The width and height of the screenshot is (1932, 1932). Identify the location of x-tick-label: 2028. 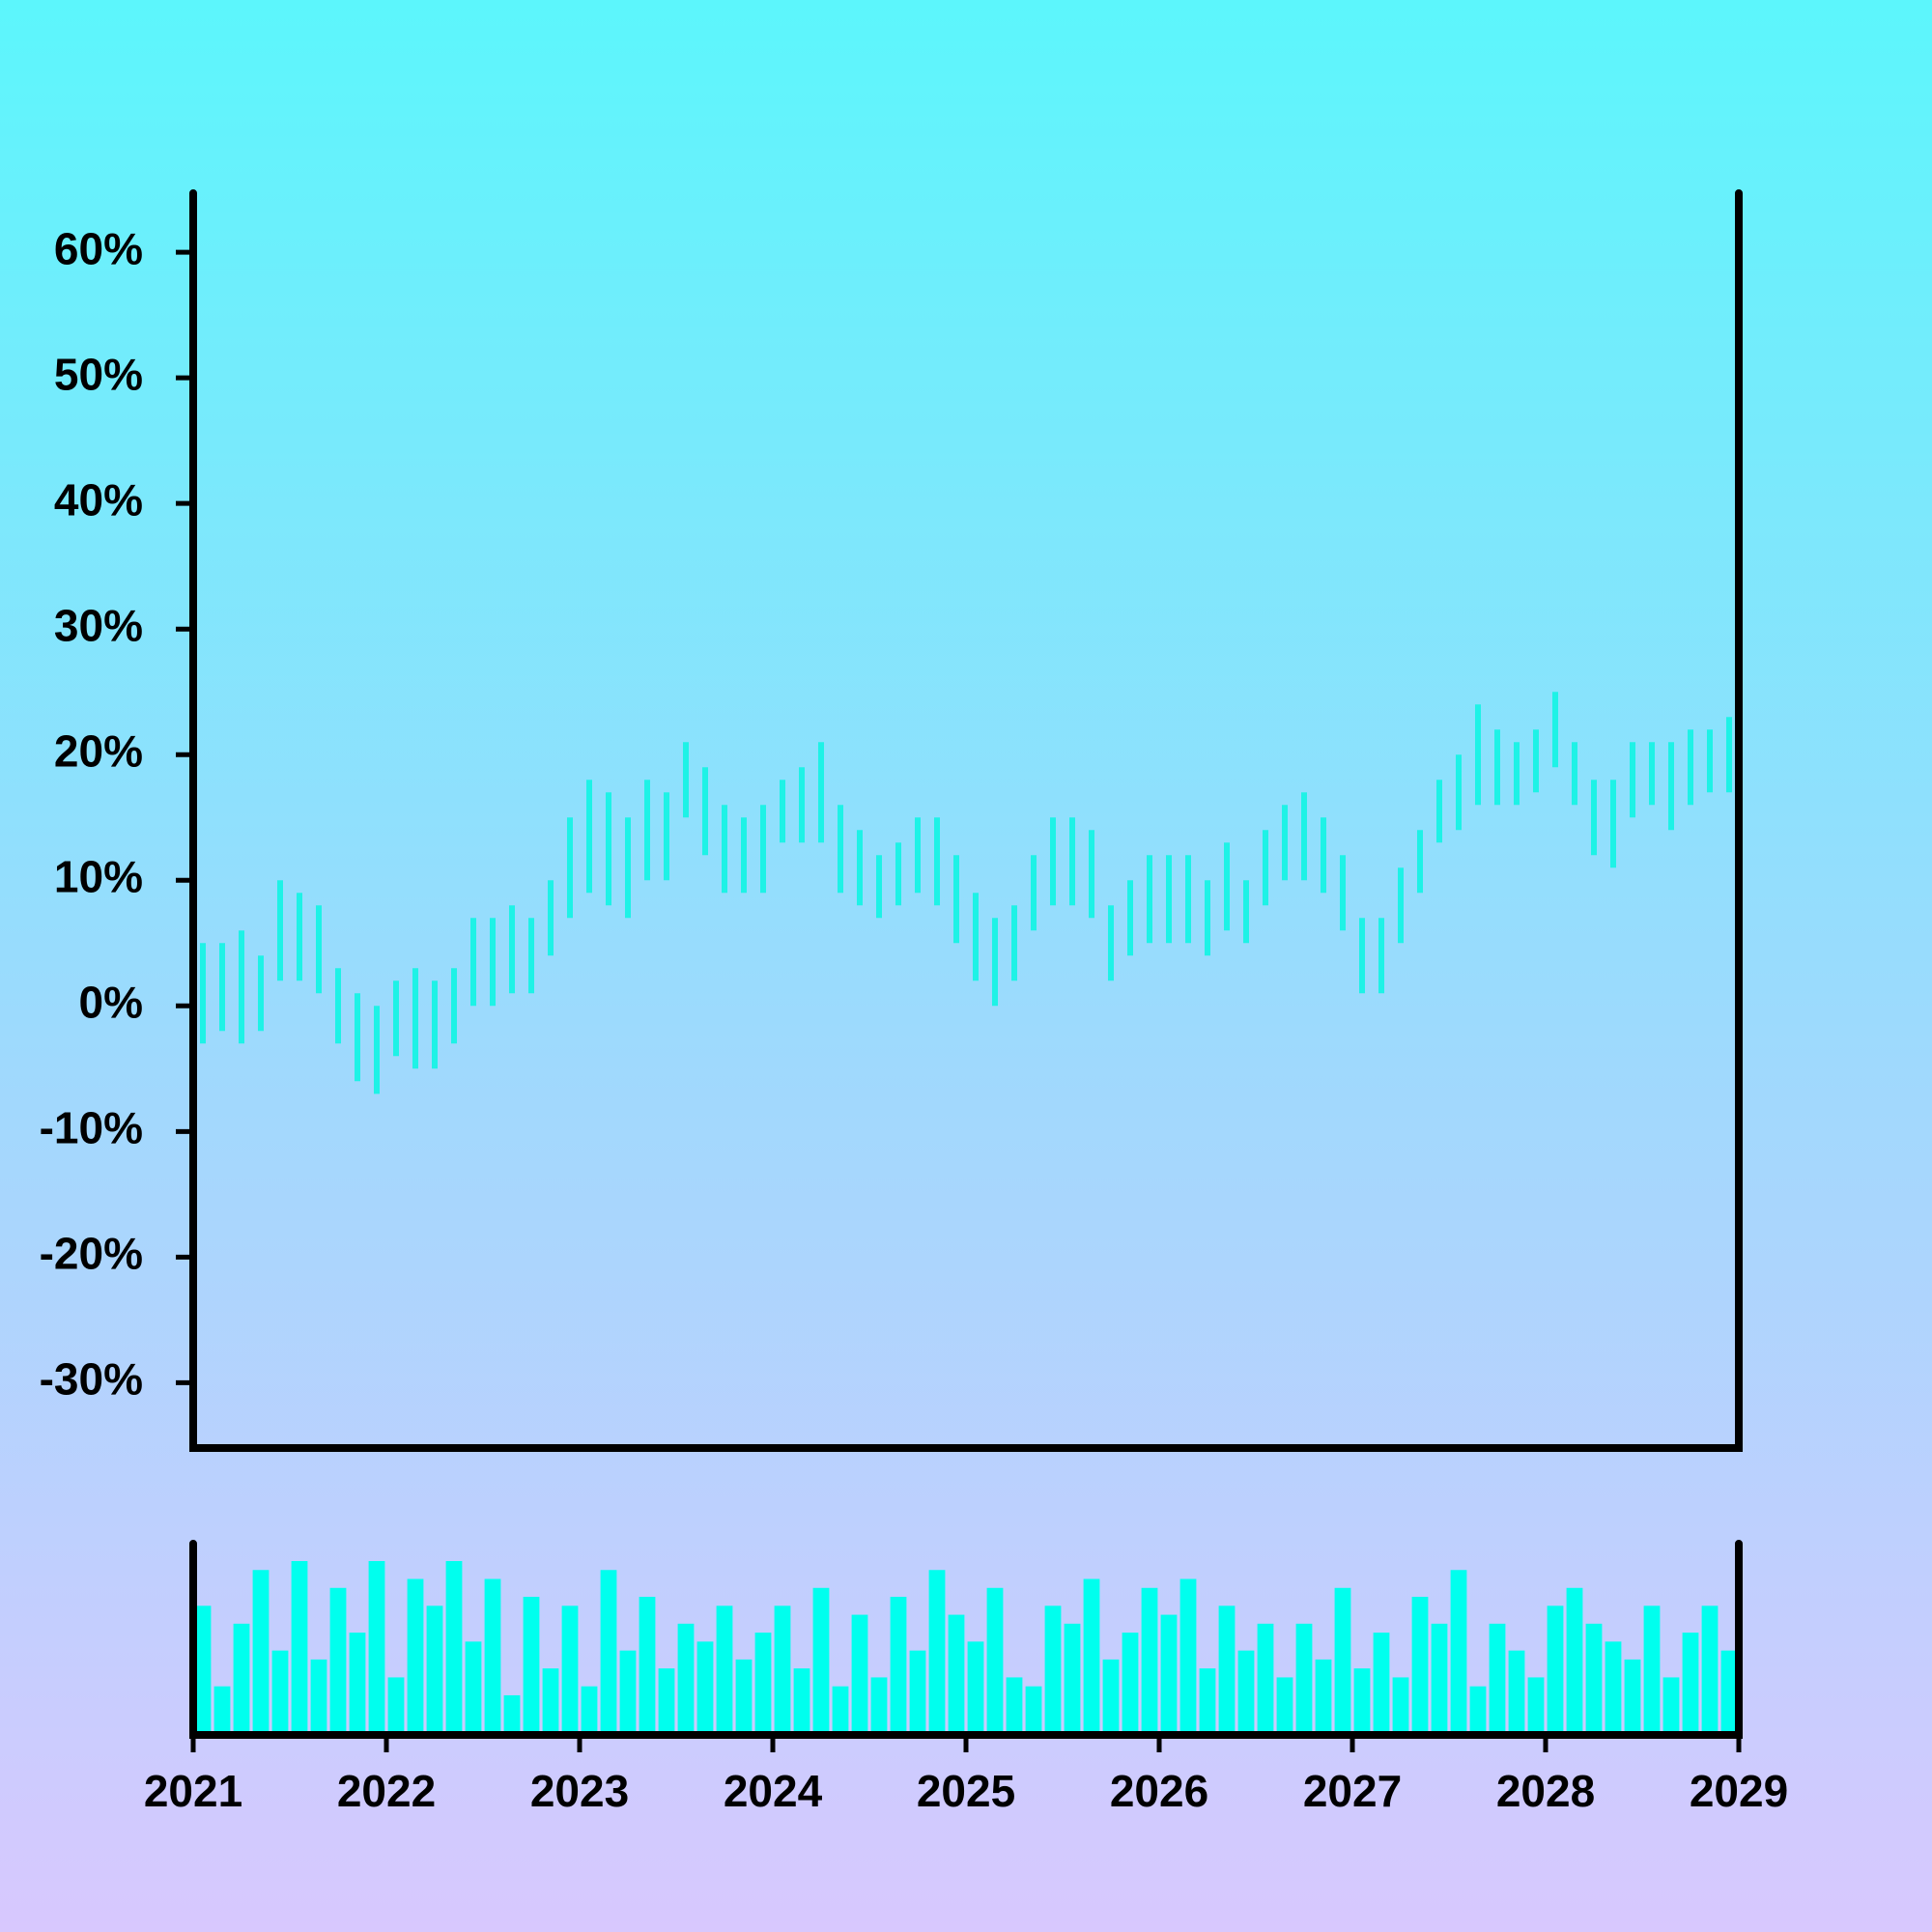
(1545, 1791).